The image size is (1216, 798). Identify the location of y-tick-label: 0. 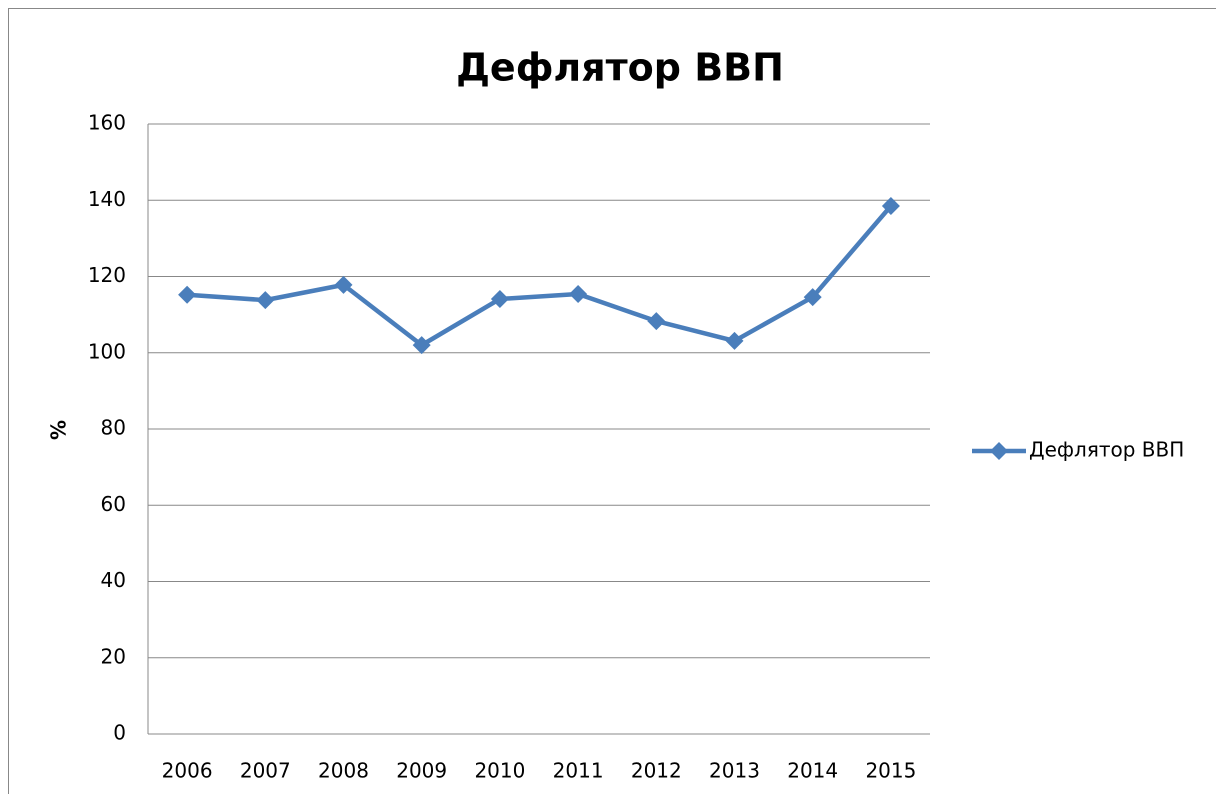
(119, 733).